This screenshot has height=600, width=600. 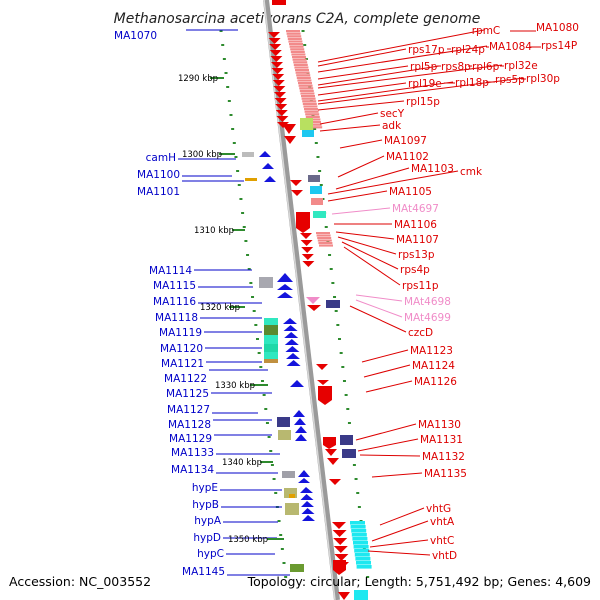 I want to click on left-gene-label: MA1121, so click(x=182, y=364).